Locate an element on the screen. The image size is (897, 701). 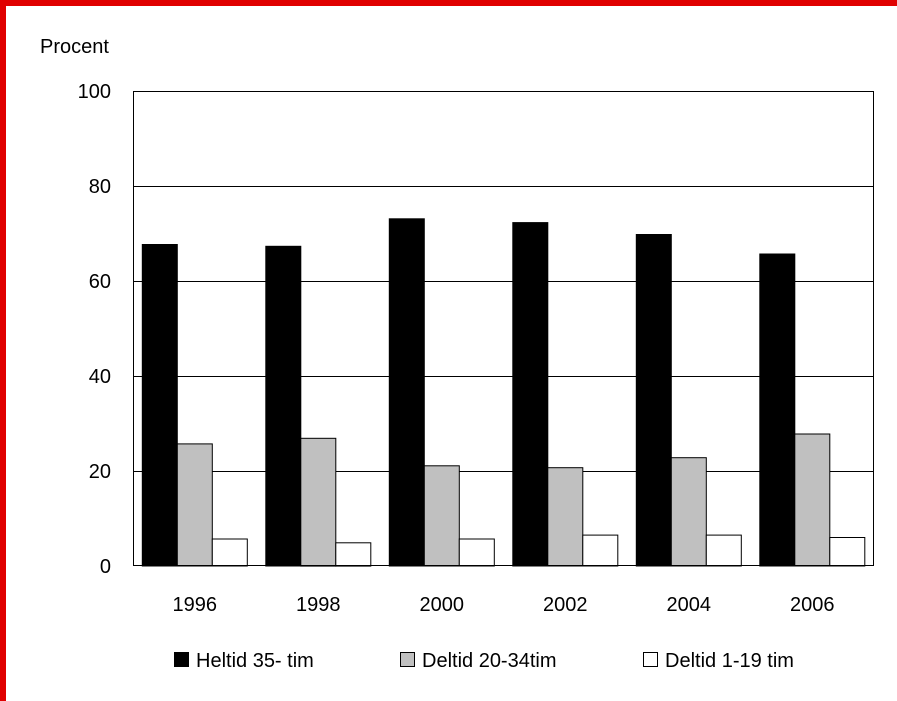
x-tick-label-2004: 2004 is located at coordinates (689, 605).